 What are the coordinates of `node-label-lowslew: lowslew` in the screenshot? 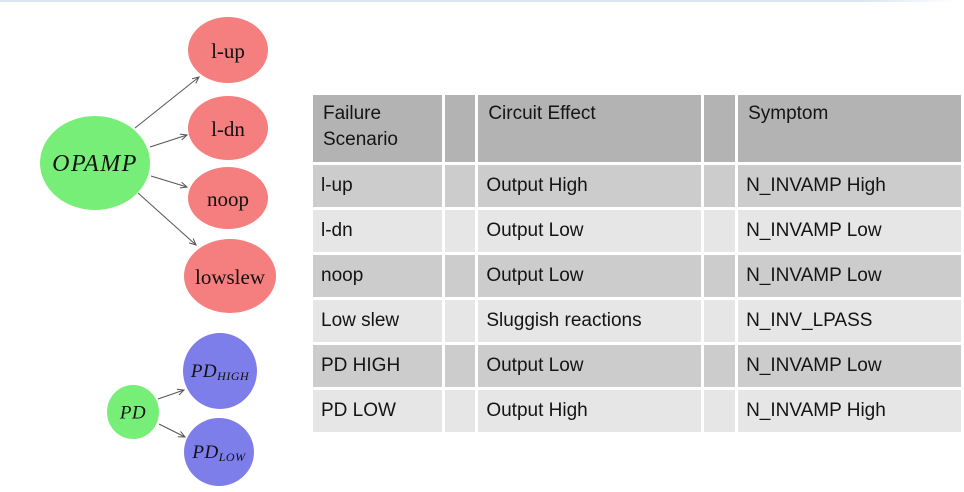 It's located at (230, 277).